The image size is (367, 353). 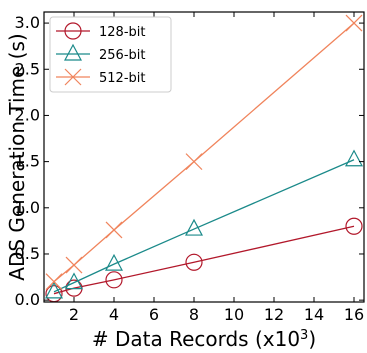 What do you see at coordinates (27, 114) in the screenshot?
I see `y-tick-label: 2.0` at bounding box center [27, 114].